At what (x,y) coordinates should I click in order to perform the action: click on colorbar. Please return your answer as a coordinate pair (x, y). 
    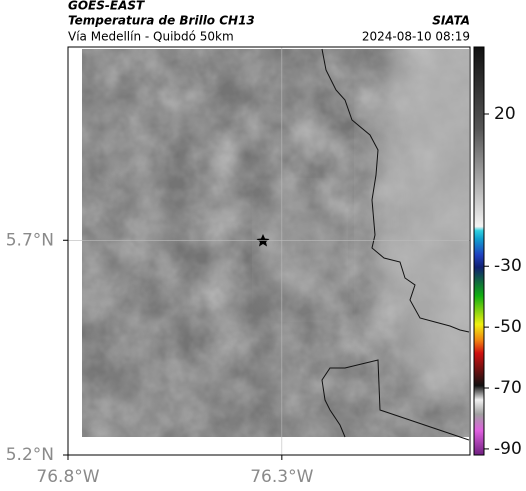
    Looking at the image, I should click on (479, 251).